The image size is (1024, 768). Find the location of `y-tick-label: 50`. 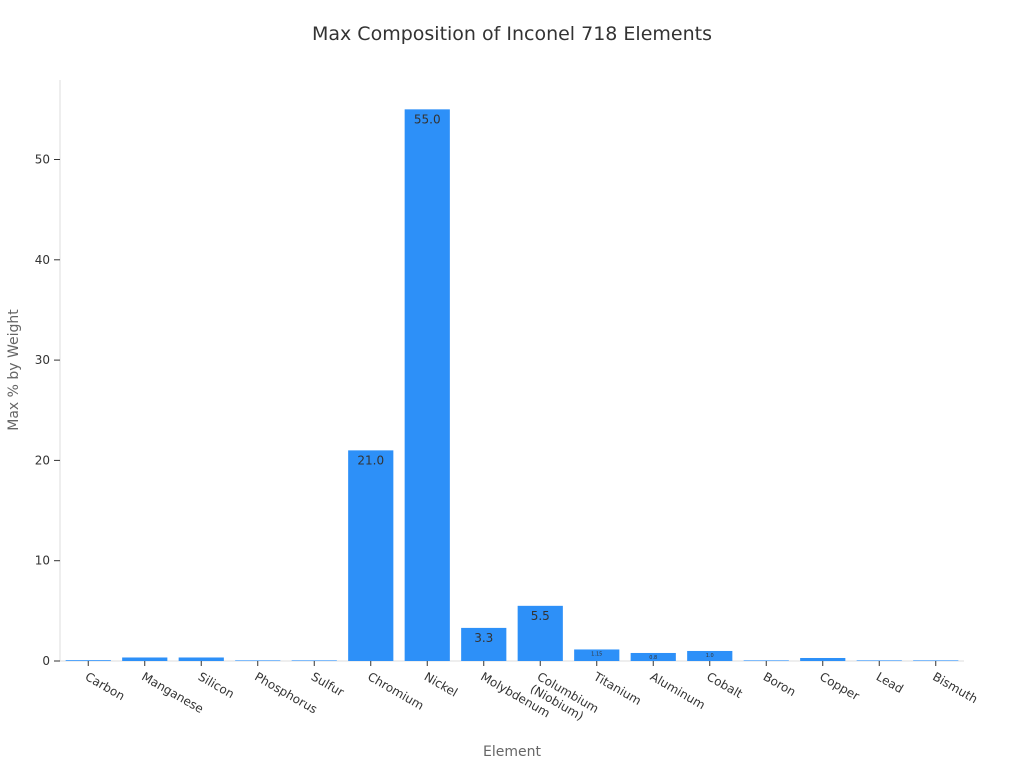

y-tick-label: 50 is located at coordinates (42, 160).